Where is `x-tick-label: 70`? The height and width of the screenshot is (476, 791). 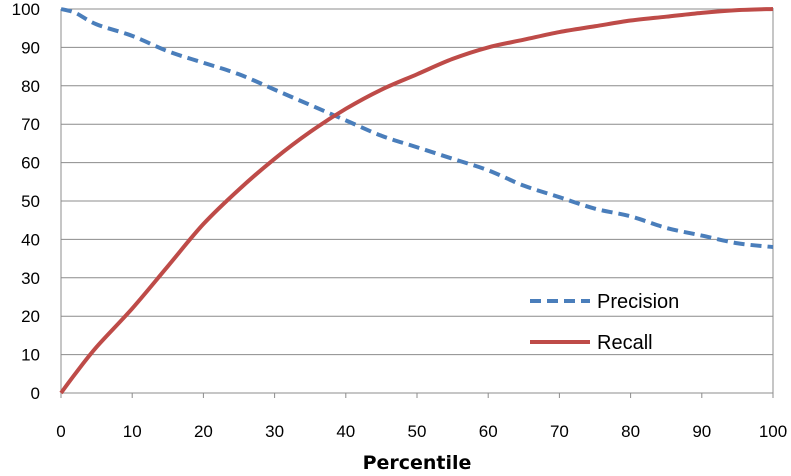 x-tick-label: 70 is located at coordinates (559, 431).